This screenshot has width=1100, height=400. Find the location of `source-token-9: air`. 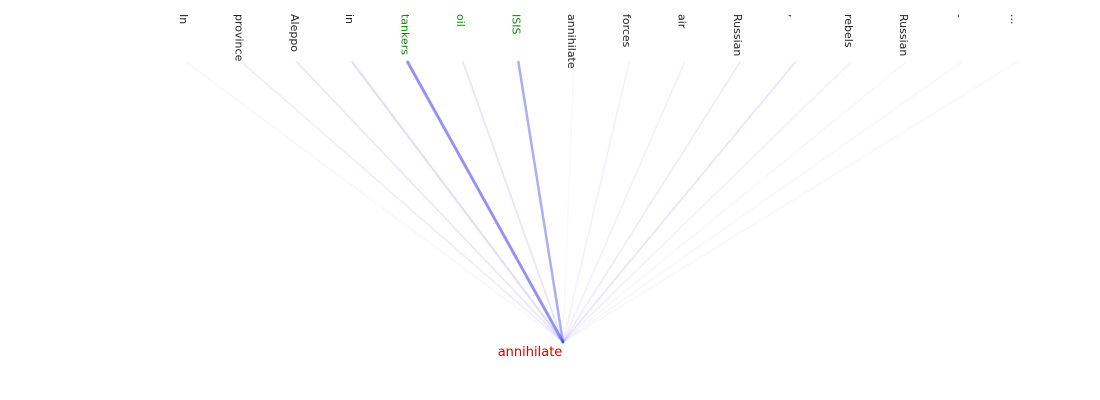

source-token-9: air is located at coordinates (682, 21).